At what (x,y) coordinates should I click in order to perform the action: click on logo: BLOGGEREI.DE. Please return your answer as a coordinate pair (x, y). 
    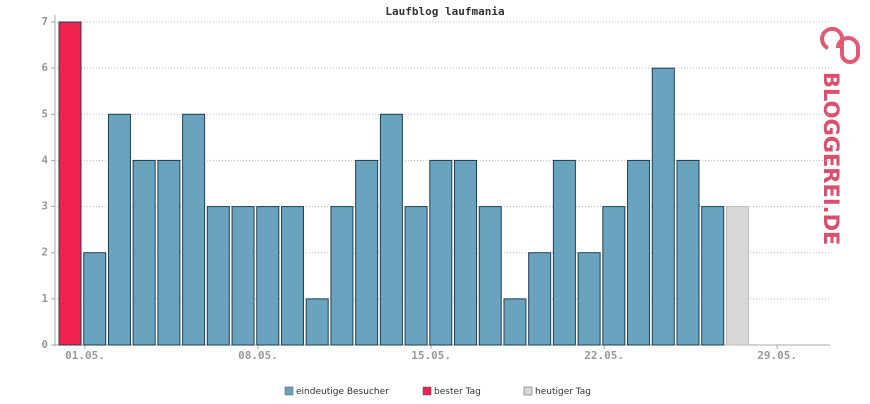
    Looking at the image, I should click on (839, 135).